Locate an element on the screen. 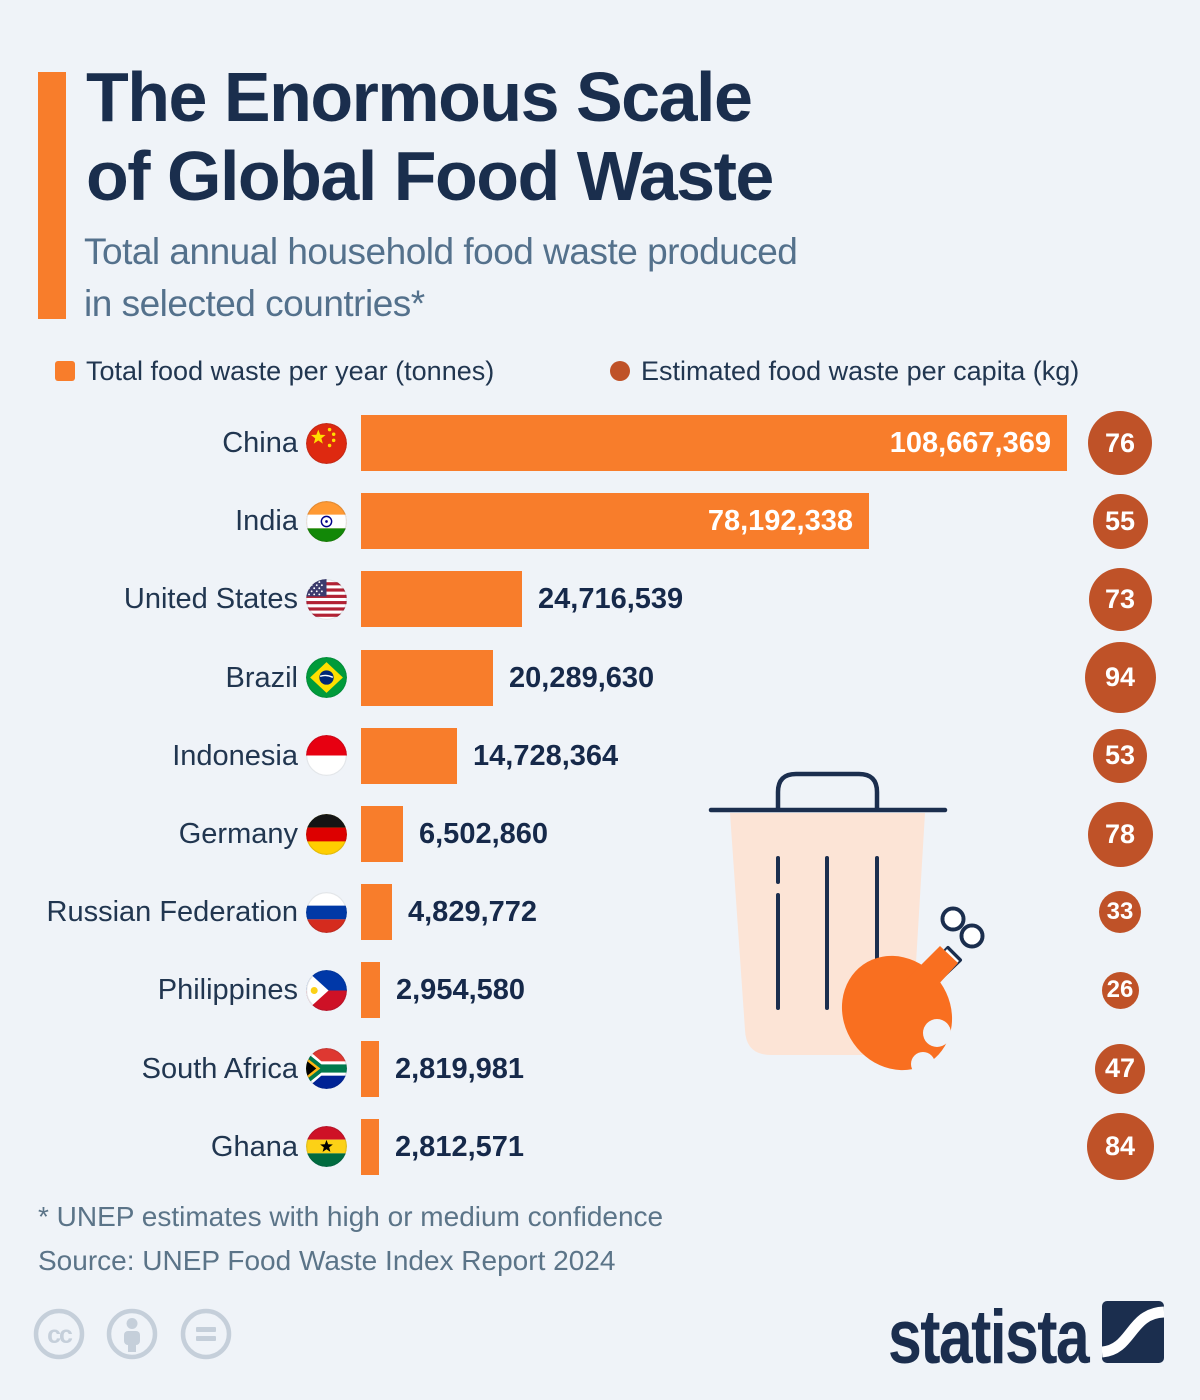 Image resolution: width=1200 pixels, height=1400 pixels. country-label: Germany is located at coordinates (238, 834).